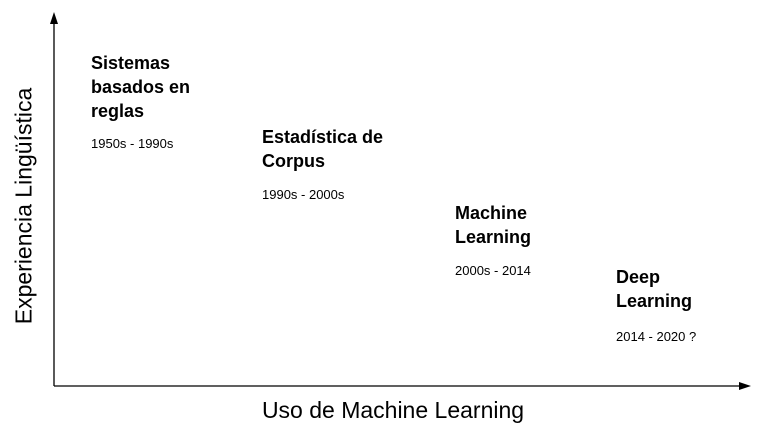 The width and height of the screenshot is (763, 438). What do you see at coordinates (745, 386) in the screenshot?
I see `x-axis-arrowhead` at bounding box center [745, 386].